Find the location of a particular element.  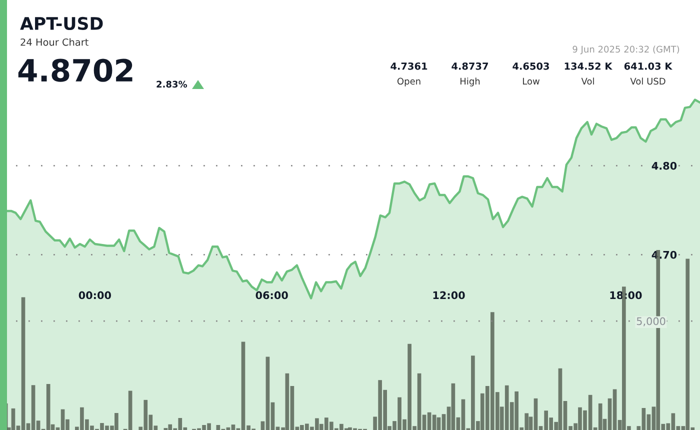

y-tick-label: 4.80 is located at coordinates (664, 166).